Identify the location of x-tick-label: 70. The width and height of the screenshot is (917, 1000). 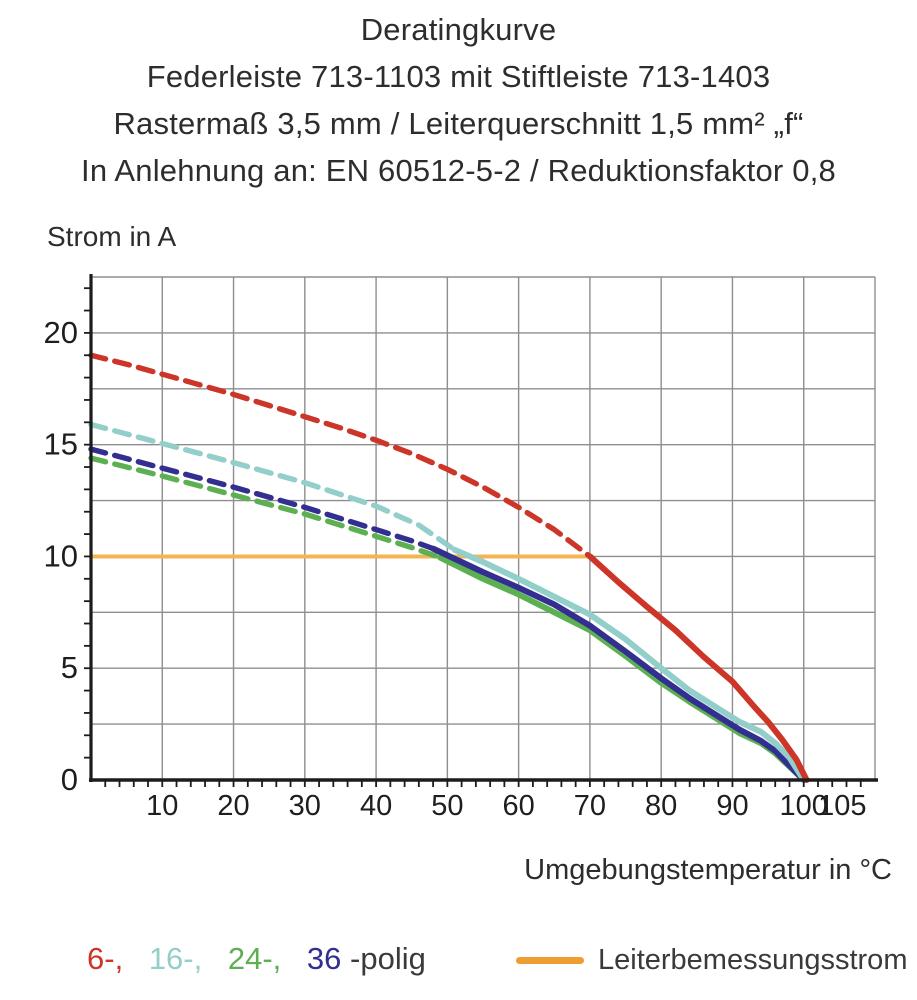
(590, 806).